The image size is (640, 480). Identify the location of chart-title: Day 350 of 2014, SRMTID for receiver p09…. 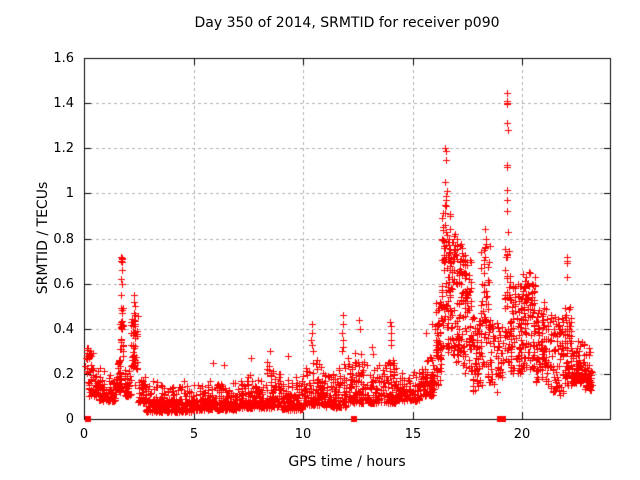
(347, 23).